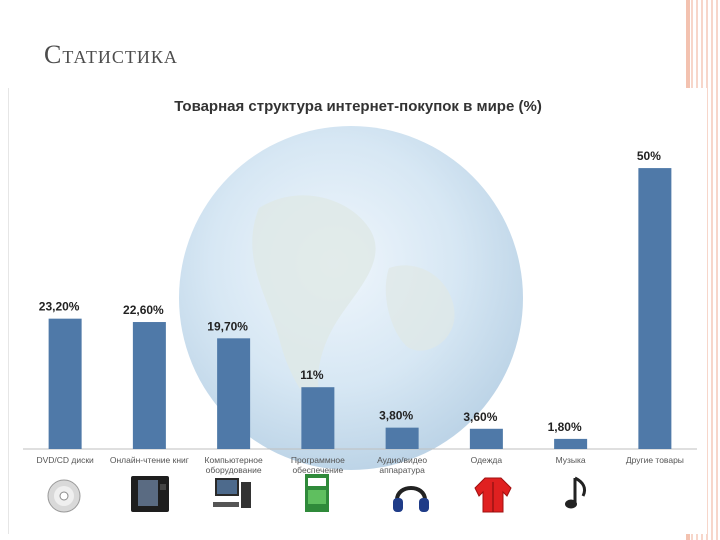 The width and height of the screenshot is (720, 540). What do you see at coordinates (487, 460) in the screenshot?
I see `category-label: Одежда` at bounding box center [487, 460].